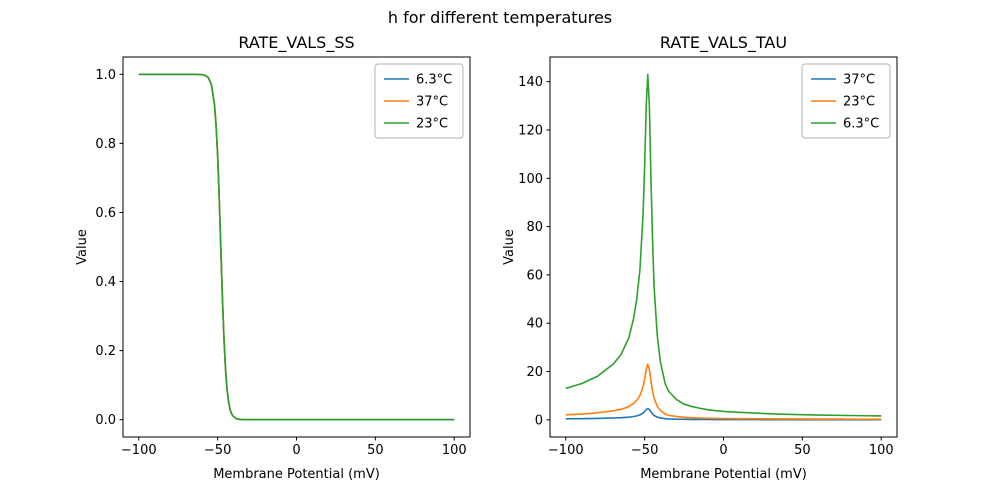 The width and height of the screenshot is (1000, 500). What do you see at coordinates (105, 144) in the screenshot?
I see `y-tick-label: 0.8` at bounding box center [105, 144].